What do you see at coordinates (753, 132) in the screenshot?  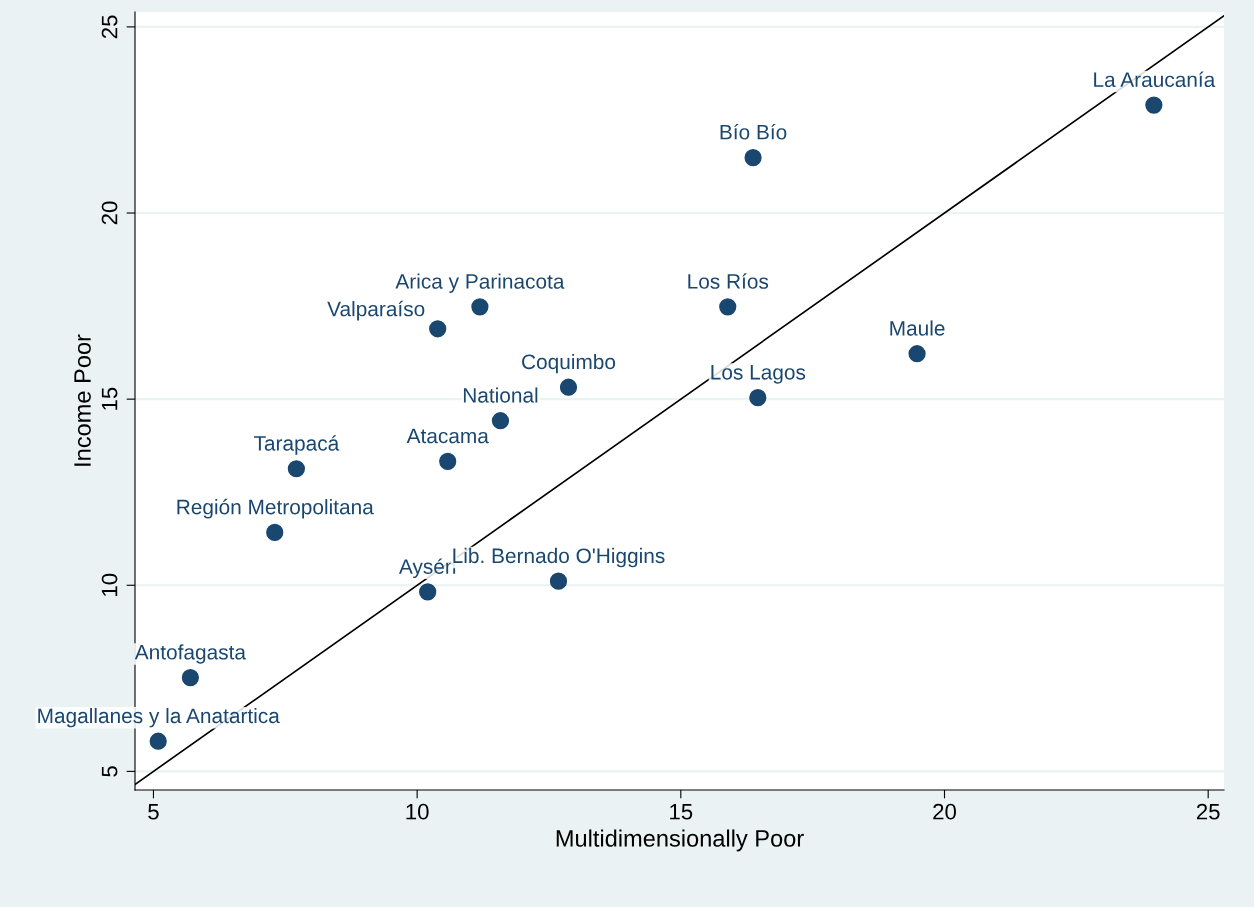 I see `annotation: Bío Bío` at bounding box center [753, 132].